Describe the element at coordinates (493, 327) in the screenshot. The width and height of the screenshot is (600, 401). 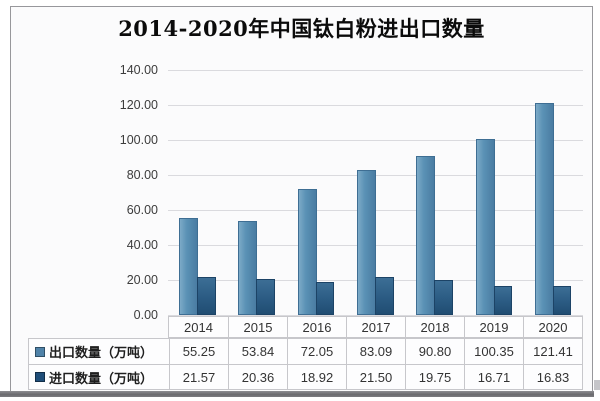
I see `year-header-cell: 2019` at that location.